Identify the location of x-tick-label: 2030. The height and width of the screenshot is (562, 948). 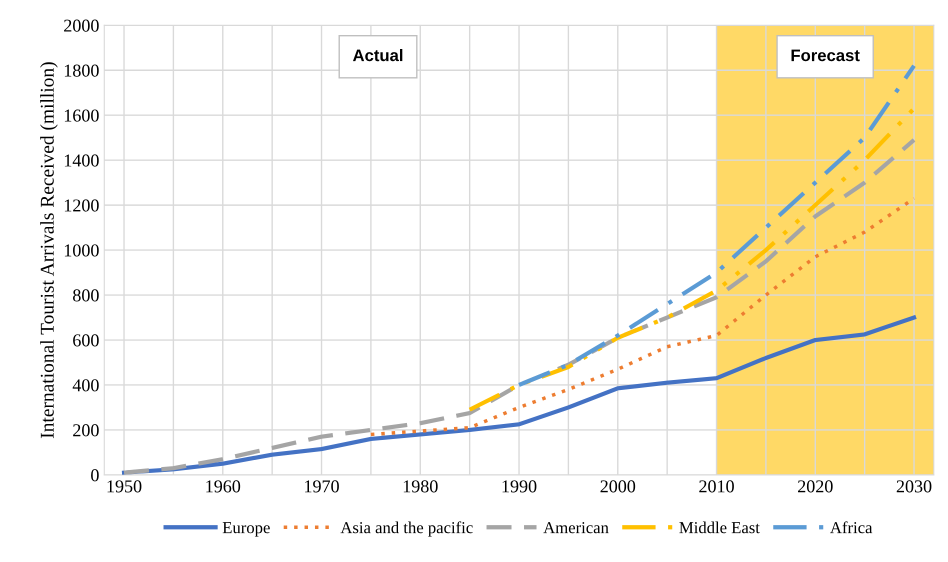
(914, 486).